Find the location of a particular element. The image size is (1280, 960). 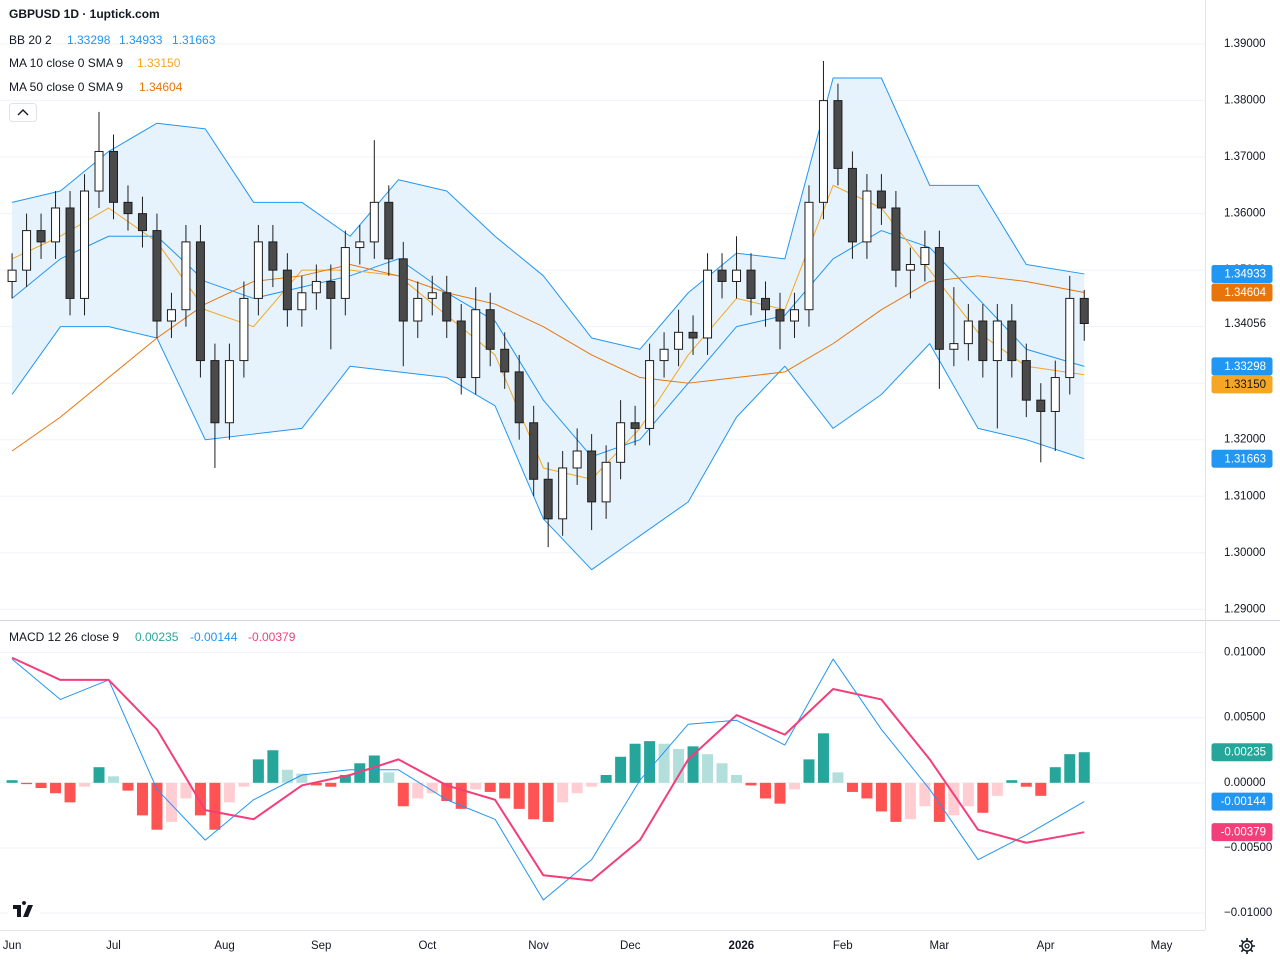

legend-value: 1.34604 is located at coordinates (161, 87).